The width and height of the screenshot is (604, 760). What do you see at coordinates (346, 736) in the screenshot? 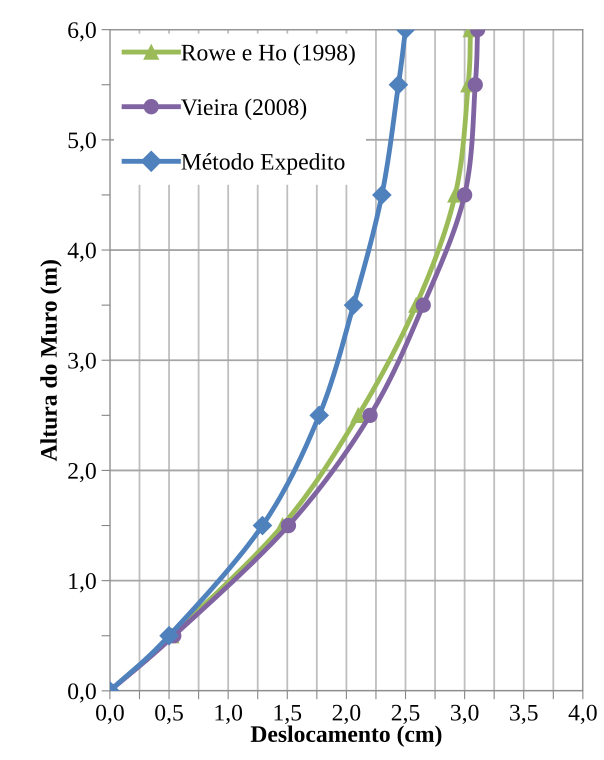
I see `x-axis-title: Deslocamento (cm)` at bounding box center [346, 736].